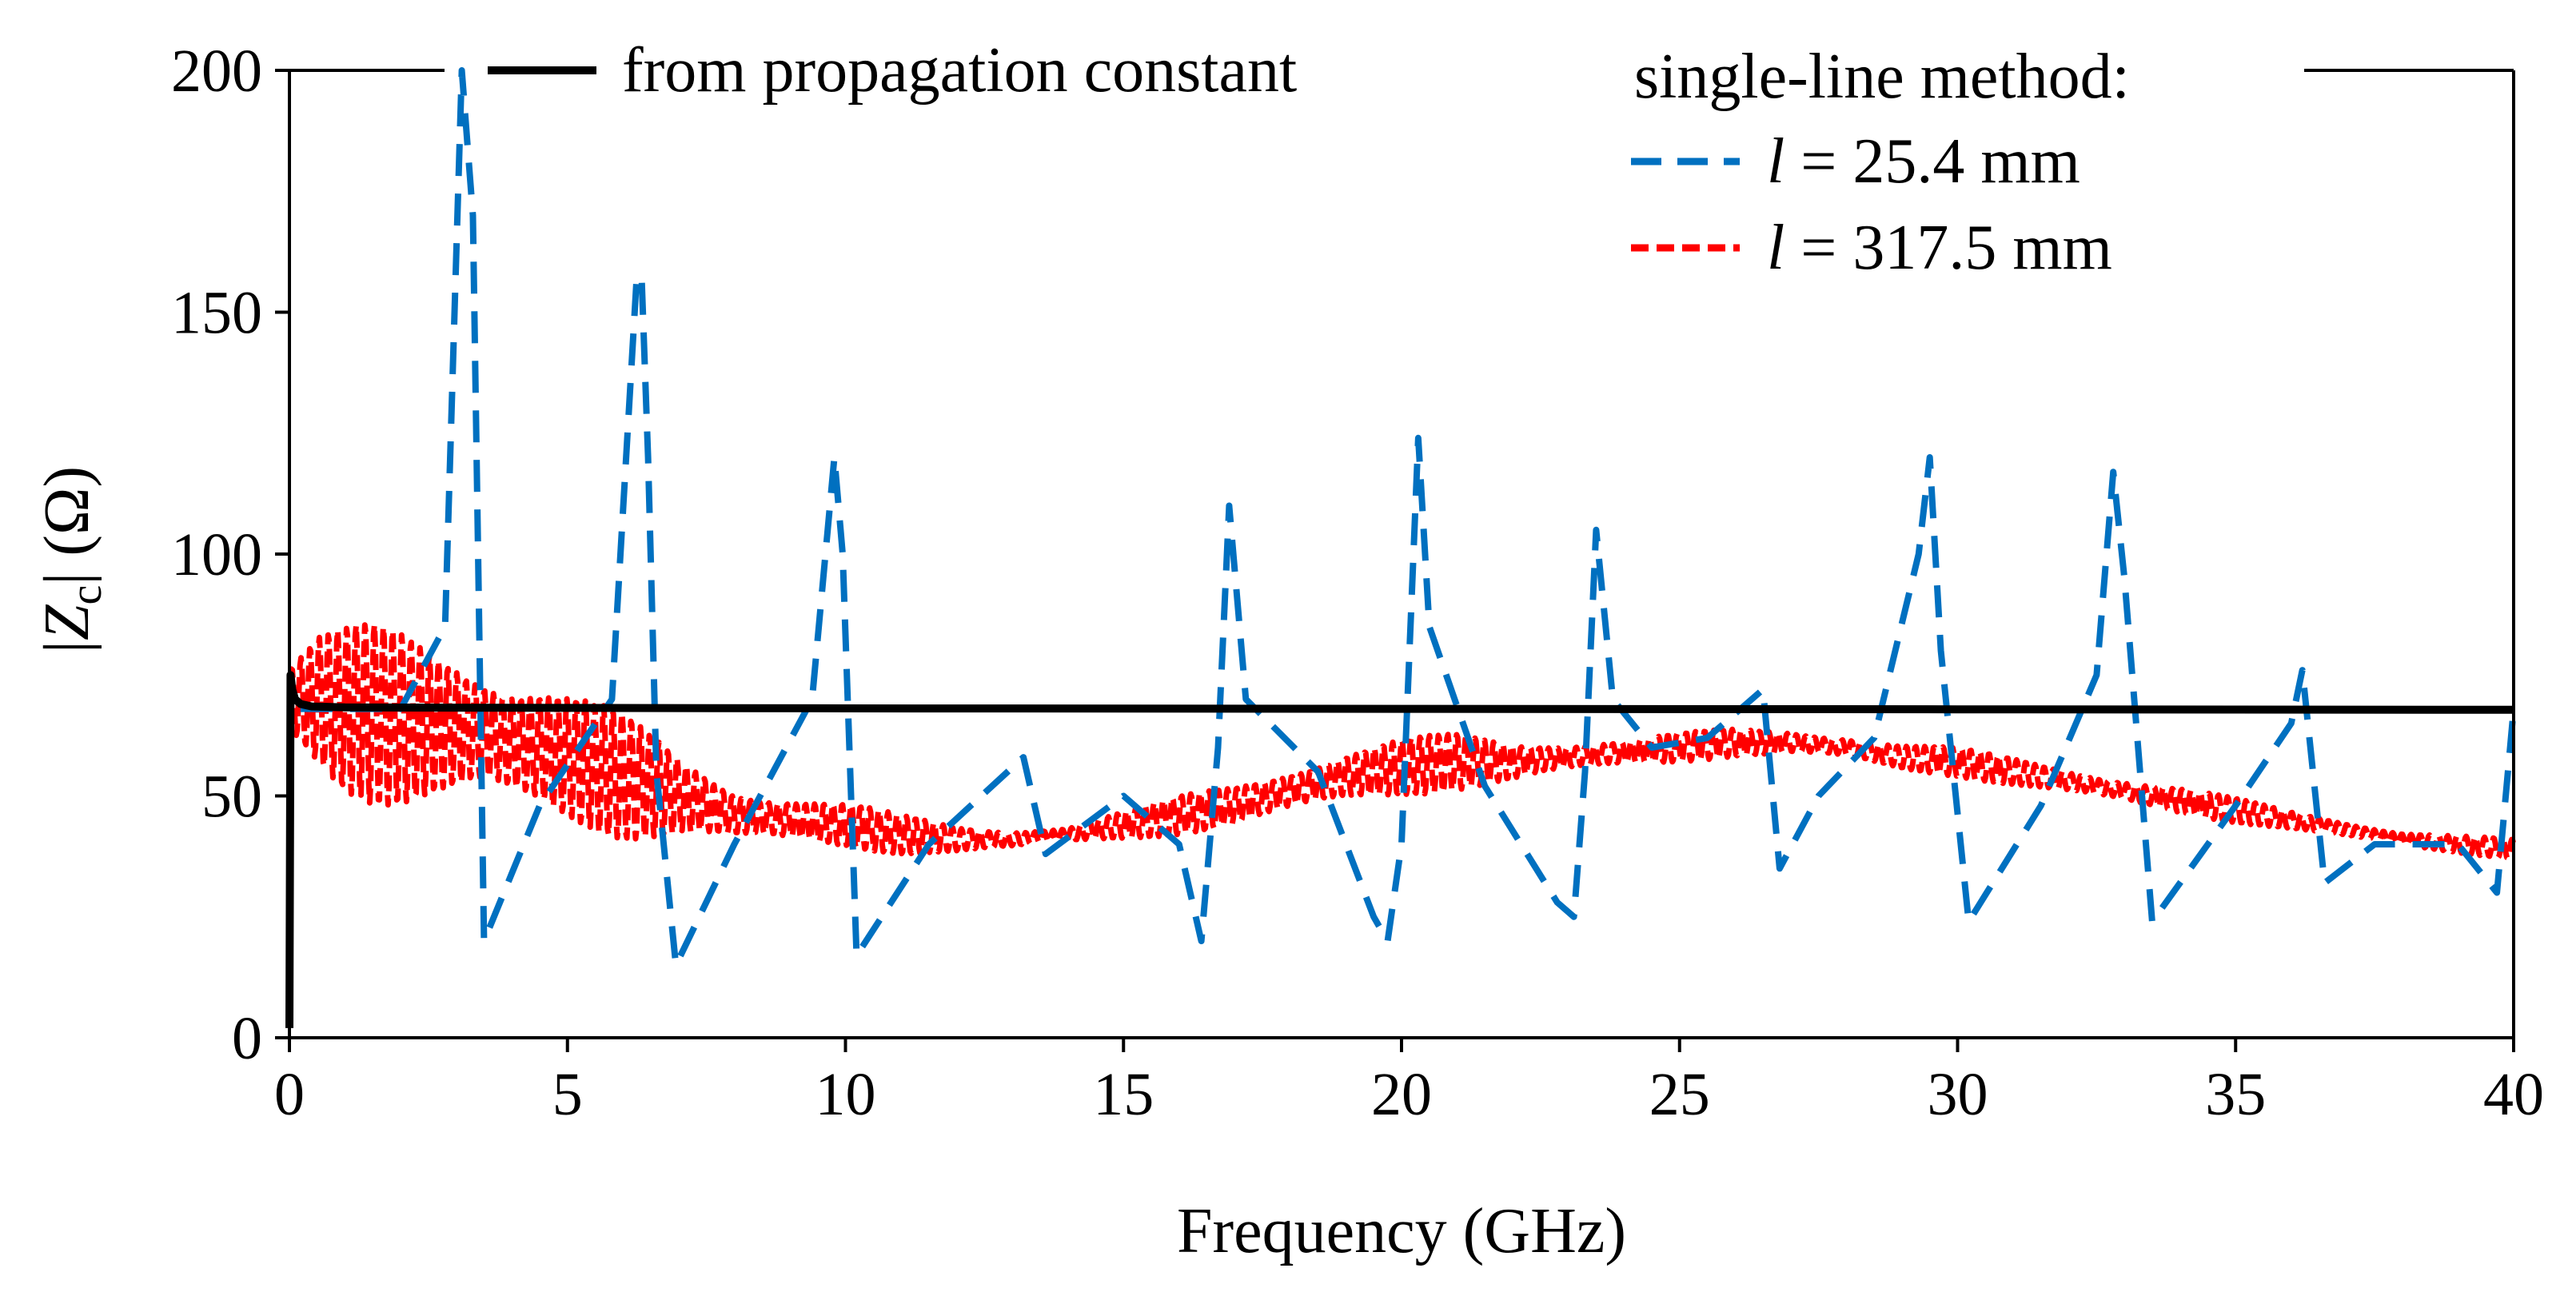 This screenshot has height=1300, width=2576. What do you see at coordinates (231, 798) in the screenshot?
I see `y-tick-label: 50` at bounding box center [231, 798].